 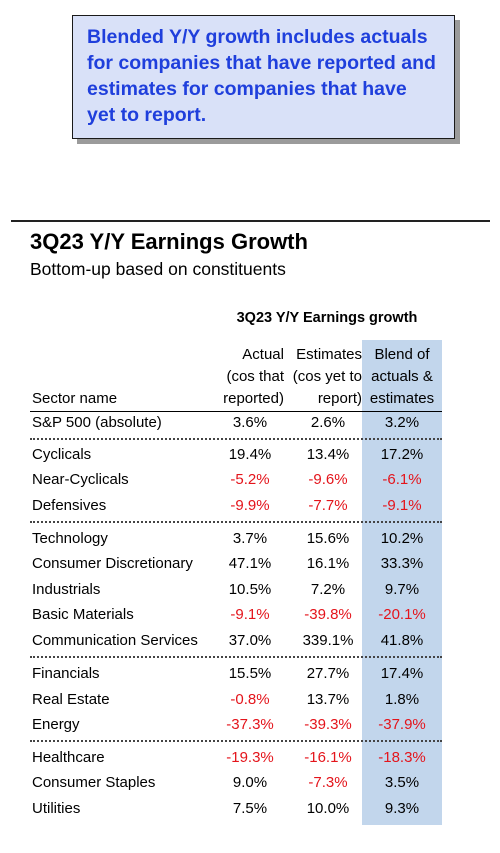 I want to click on sector-name: Cyclicals, so click(x=62, y=454).